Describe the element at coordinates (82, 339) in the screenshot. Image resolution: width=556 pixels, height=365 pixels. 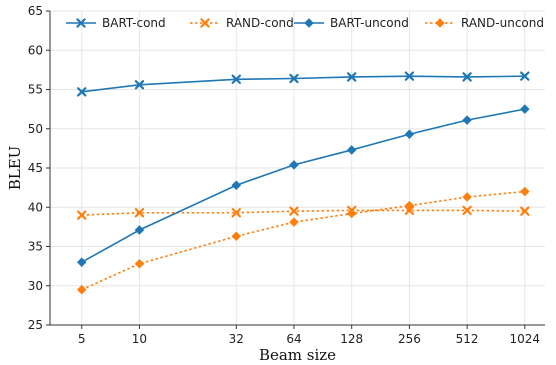
I see `x-tick-label: 5` at that location.